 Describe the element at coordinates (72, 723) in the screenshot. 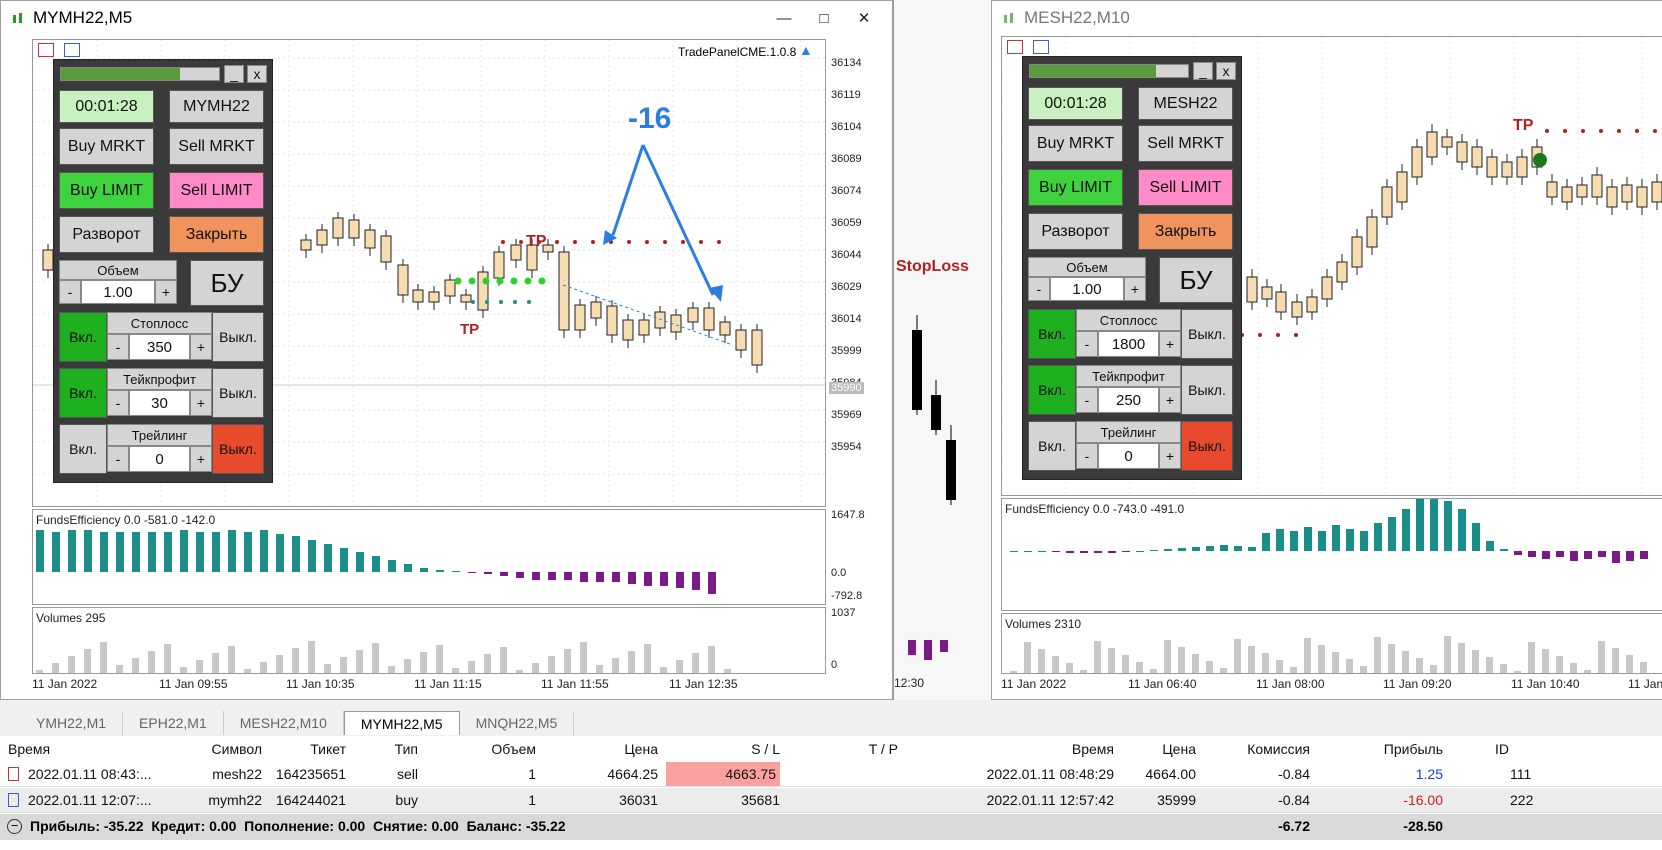

I see `chart-tab: YMH22,M1` at that location.